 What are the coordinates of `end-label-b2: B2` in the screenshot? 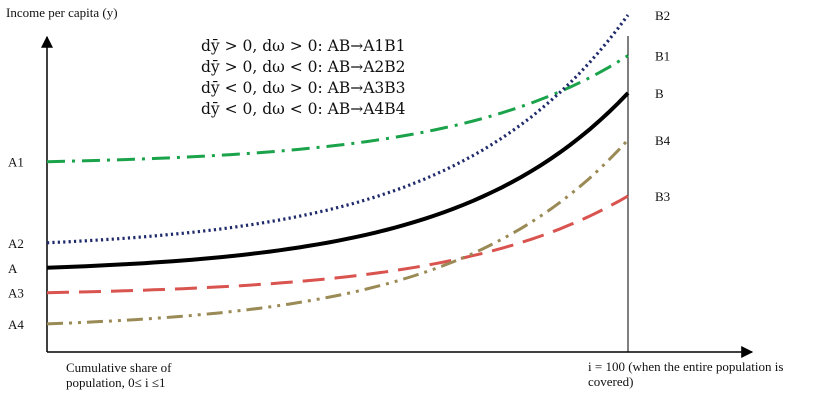 It's located at (662, 15).